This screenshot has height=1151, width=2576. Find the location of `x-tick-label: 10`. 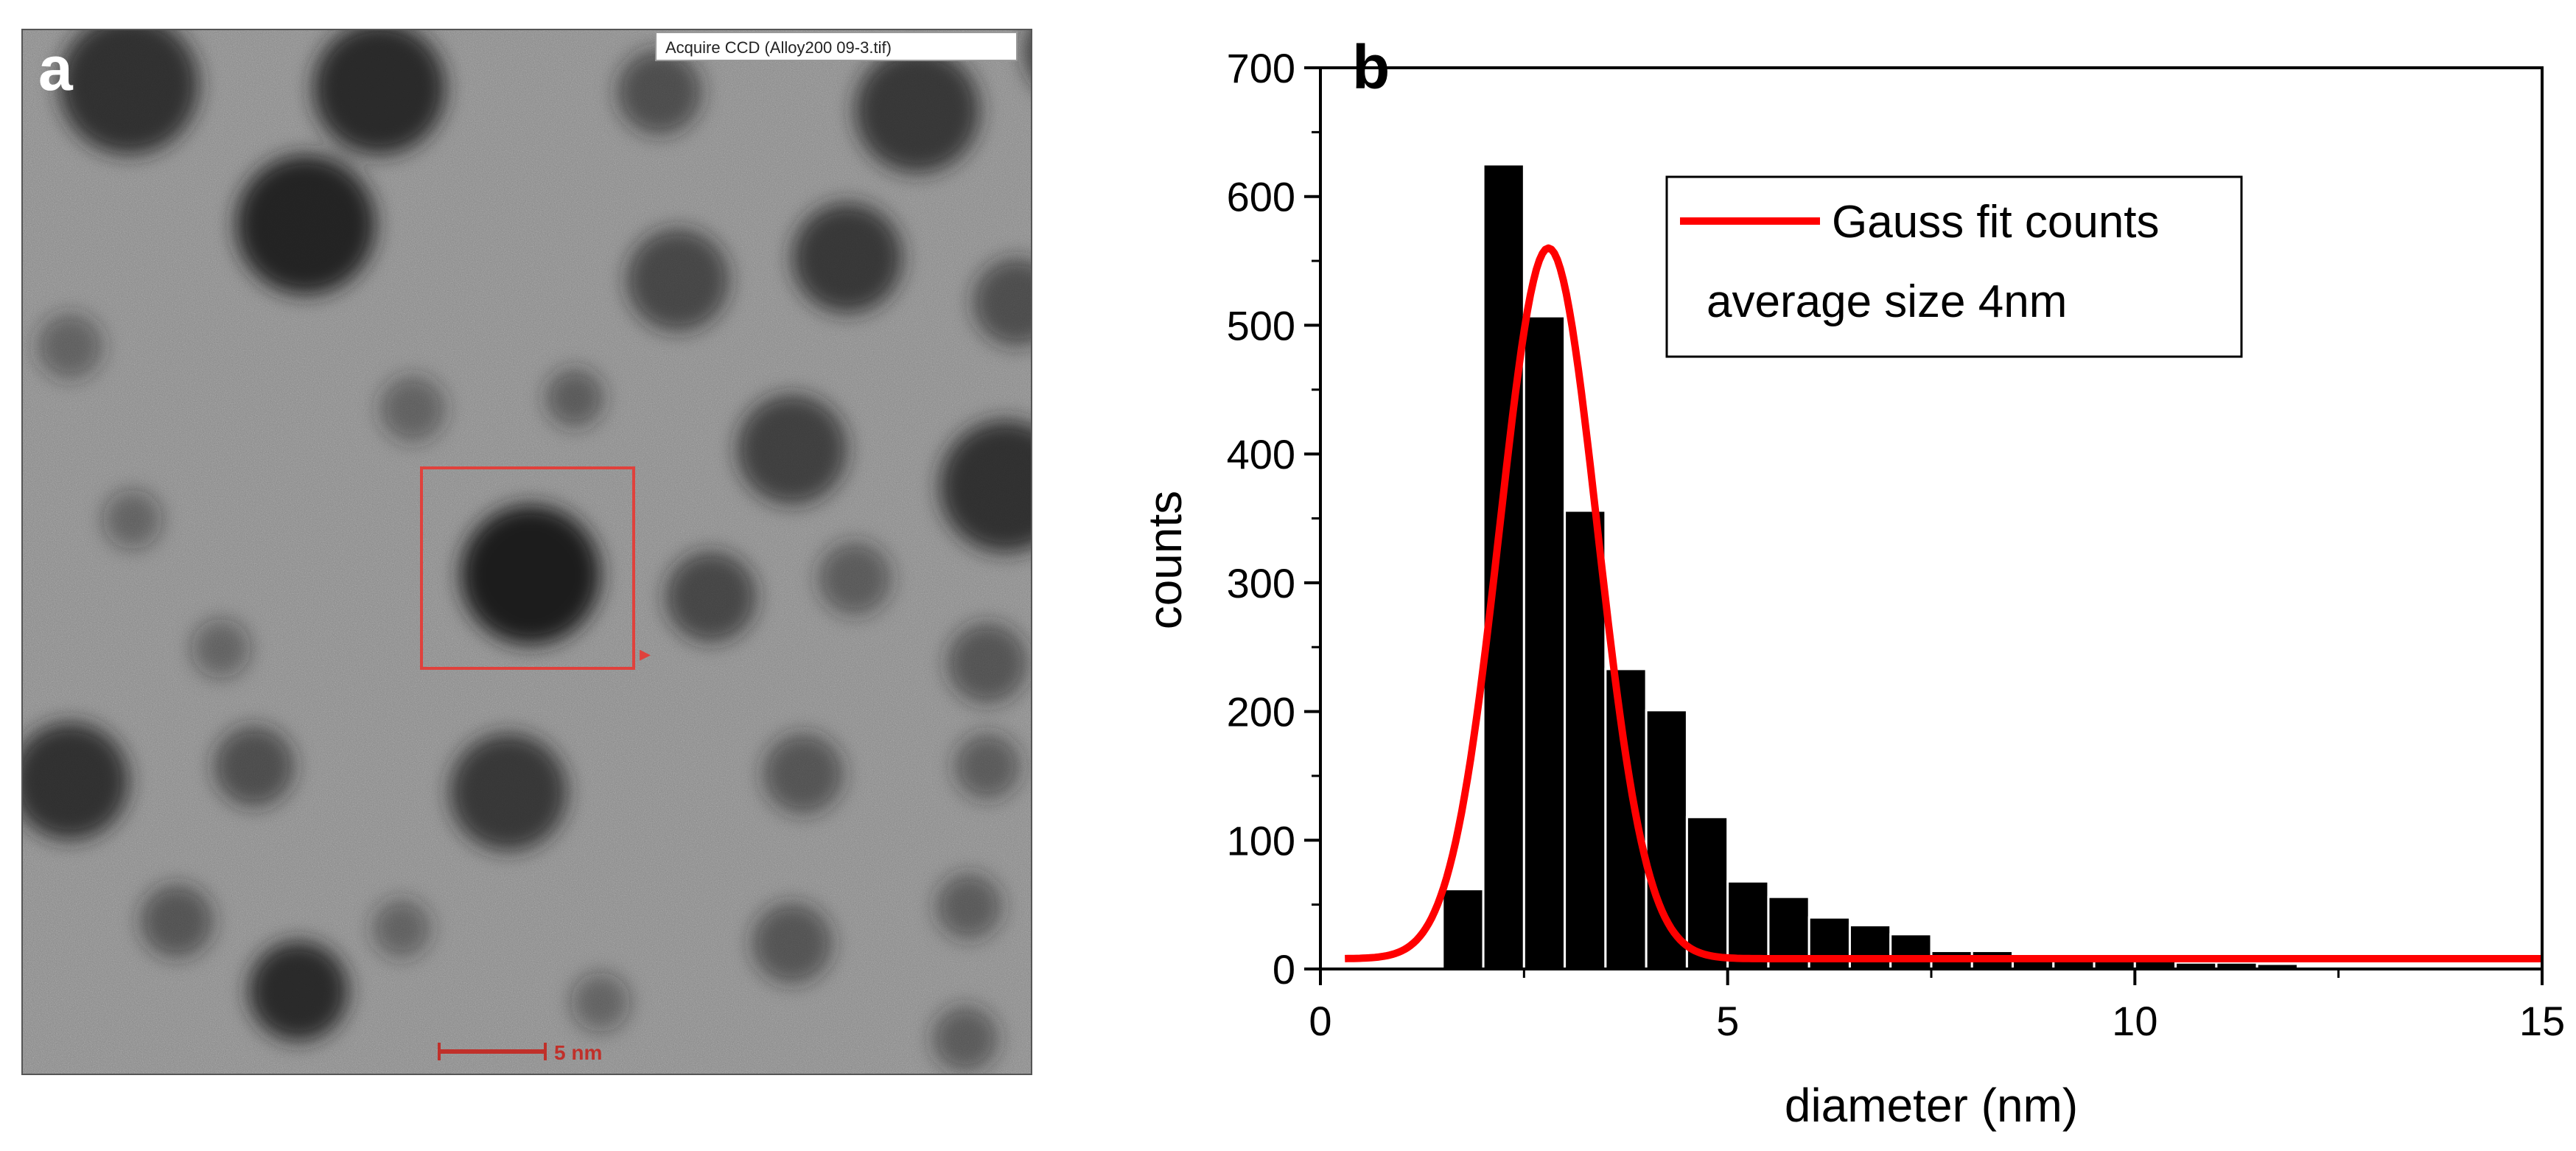

x-tick-label: 10 is located at coordinates (2134, 1021).